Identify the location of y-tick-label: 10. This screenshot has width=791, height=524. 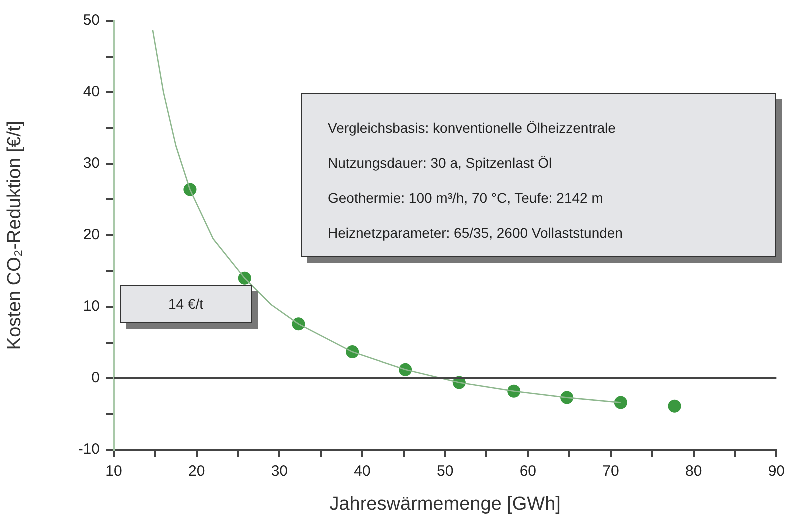
(91, 307).